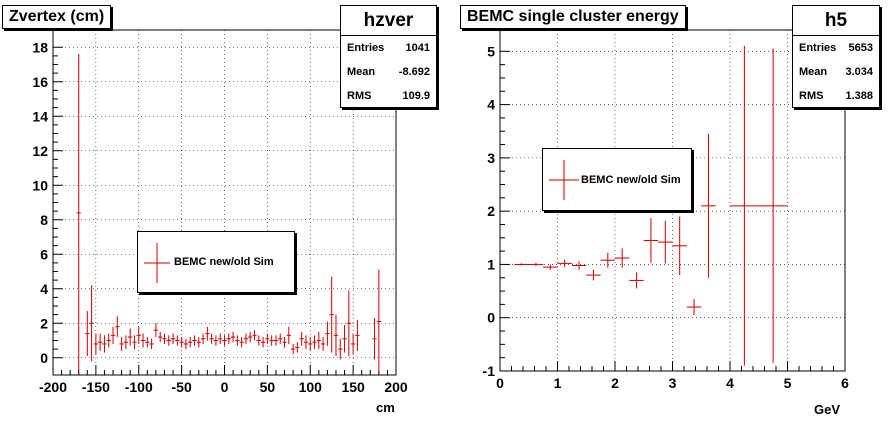 Image resolution: width=896 pixels, height=422 pixels. What do you see at coordinates (489, 371) in the screenshot?
I see `y-tick-label: -1` at bounding box center [489, 371].